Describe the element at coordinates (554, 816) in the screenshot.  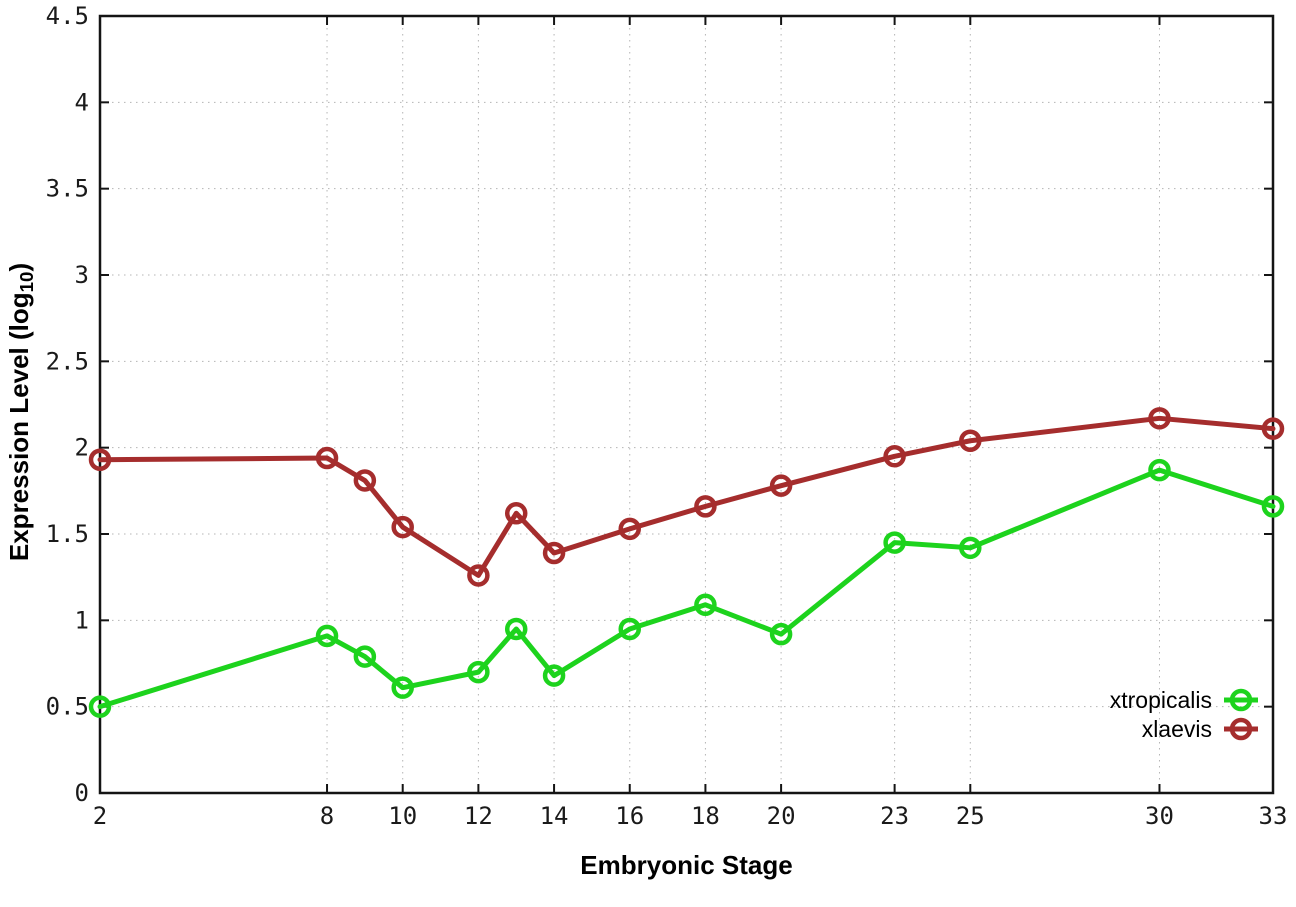
I see `x-tick-label: 14` at that location.